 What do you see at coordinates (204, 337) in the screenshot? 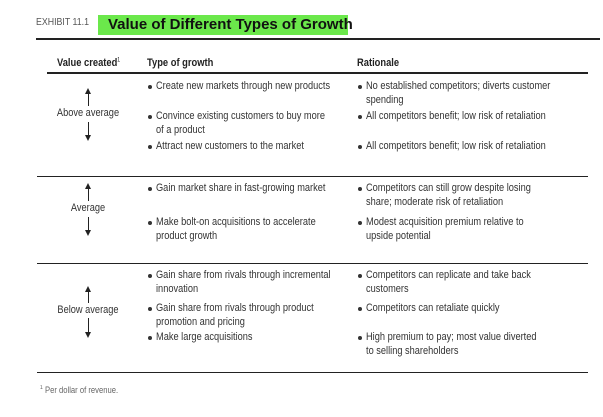
I see `type-of-growth-item: Make large acquisitions` at bounding box center [204, 337].